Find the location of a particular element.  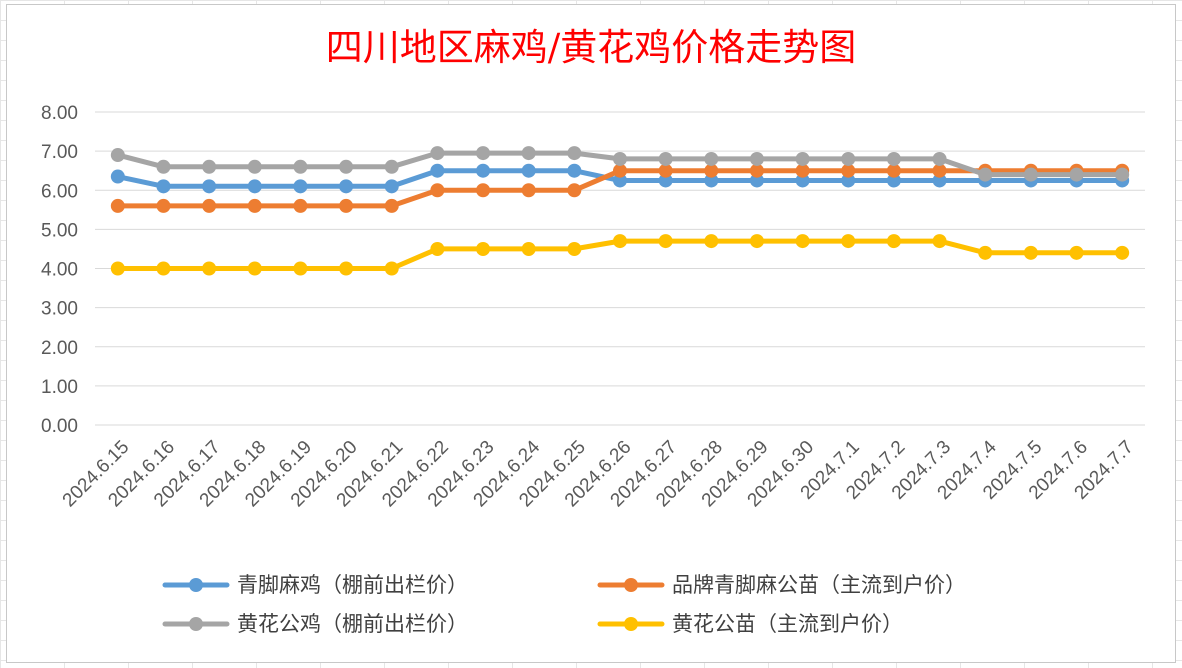

legend-label: 青脚麻鸡（棚前出栏价） is located at coordinates (352, 585).